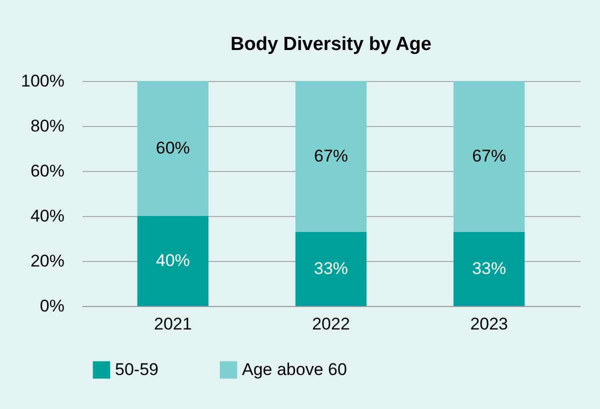 The image size is (600, 409). What do you see at coordinates (47, 261) in the screenshot?
I see `y-tick-label: 20%` at bounding box center [47, 261].